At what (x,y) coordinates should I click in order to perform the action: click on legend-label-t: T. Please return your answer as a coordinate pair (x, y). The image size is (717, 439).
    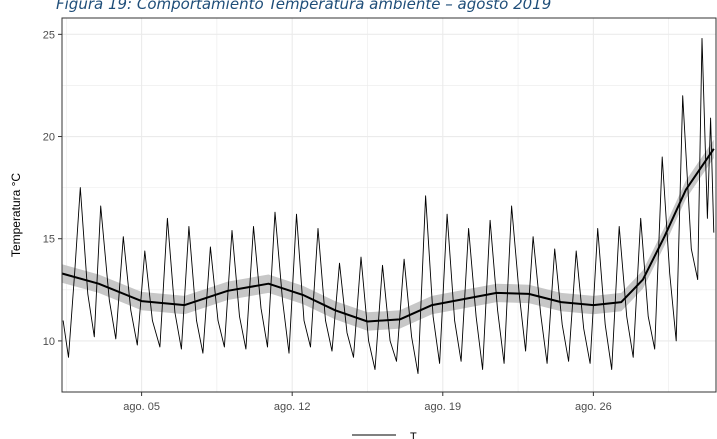
    Looking at the image, I should click on (413, 435).